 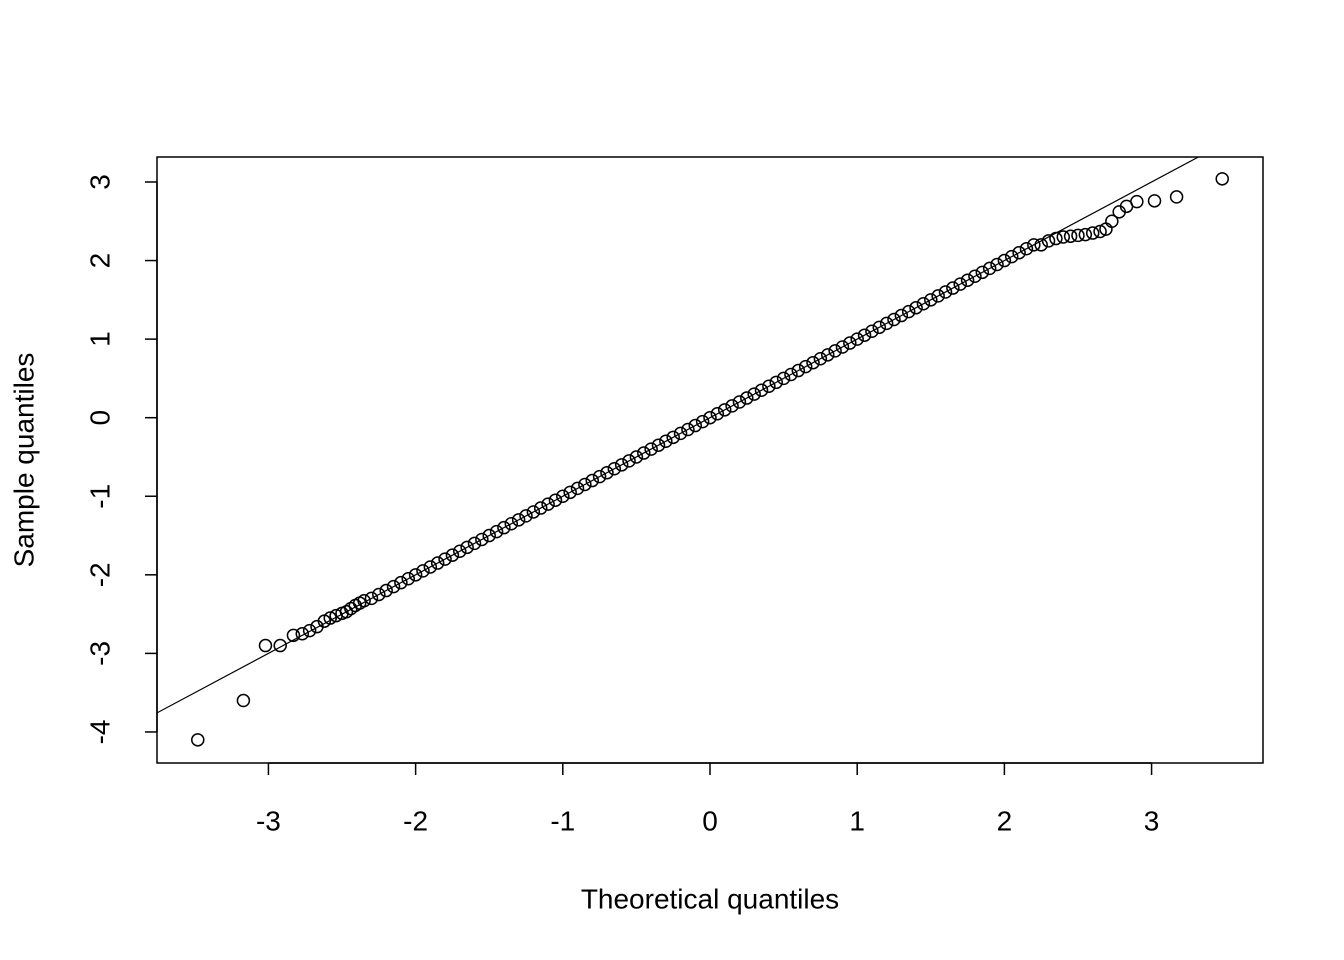 What do you see at coordinates (99, 496) in the screenshot?
I see `y-tick-label: -1` at bounding box center [99, 496].